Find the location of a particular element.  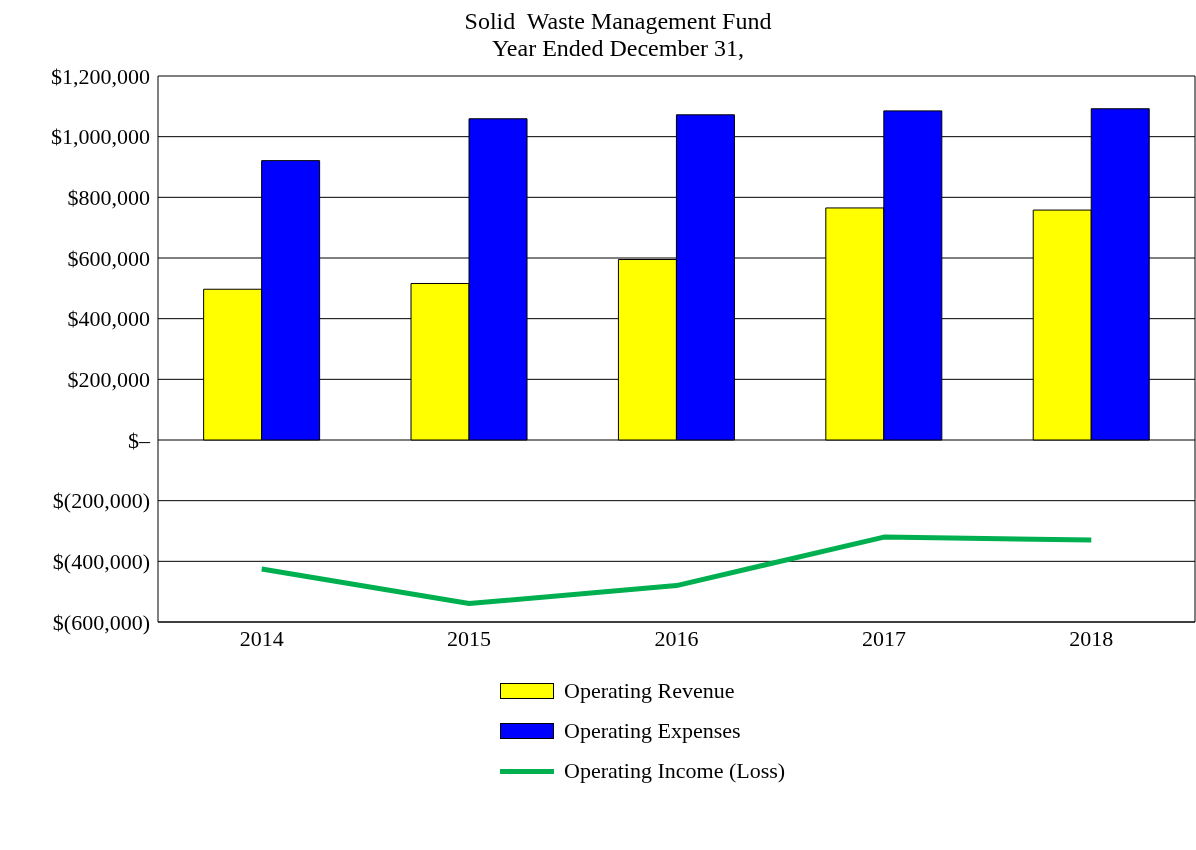

legend-label: Operating Income (Loss) is located at coordinates (675, 771).